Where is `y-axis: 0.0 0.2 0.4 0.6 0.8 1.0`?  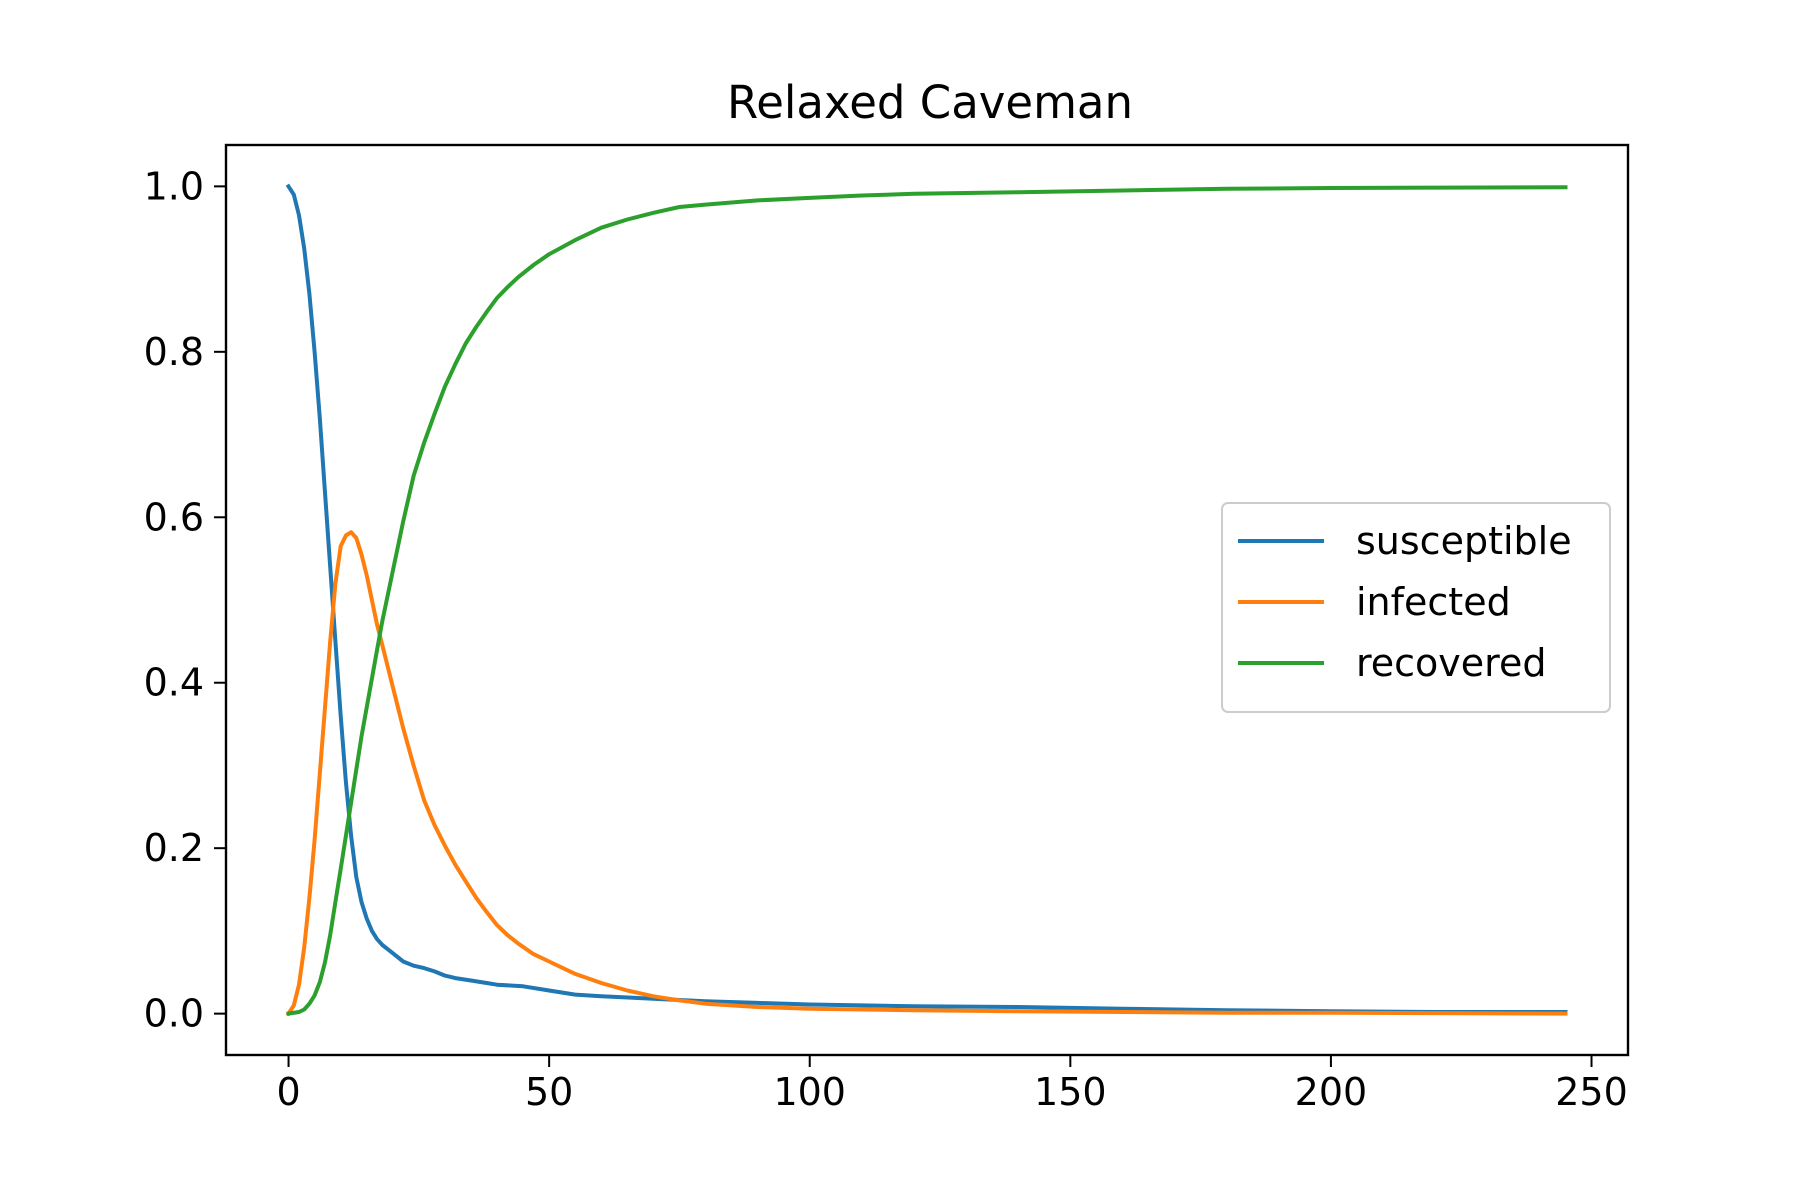
y-axis: 0.0 0.2 0.4 0.6 0.8 1.0 is located at coordinates (185, 600).